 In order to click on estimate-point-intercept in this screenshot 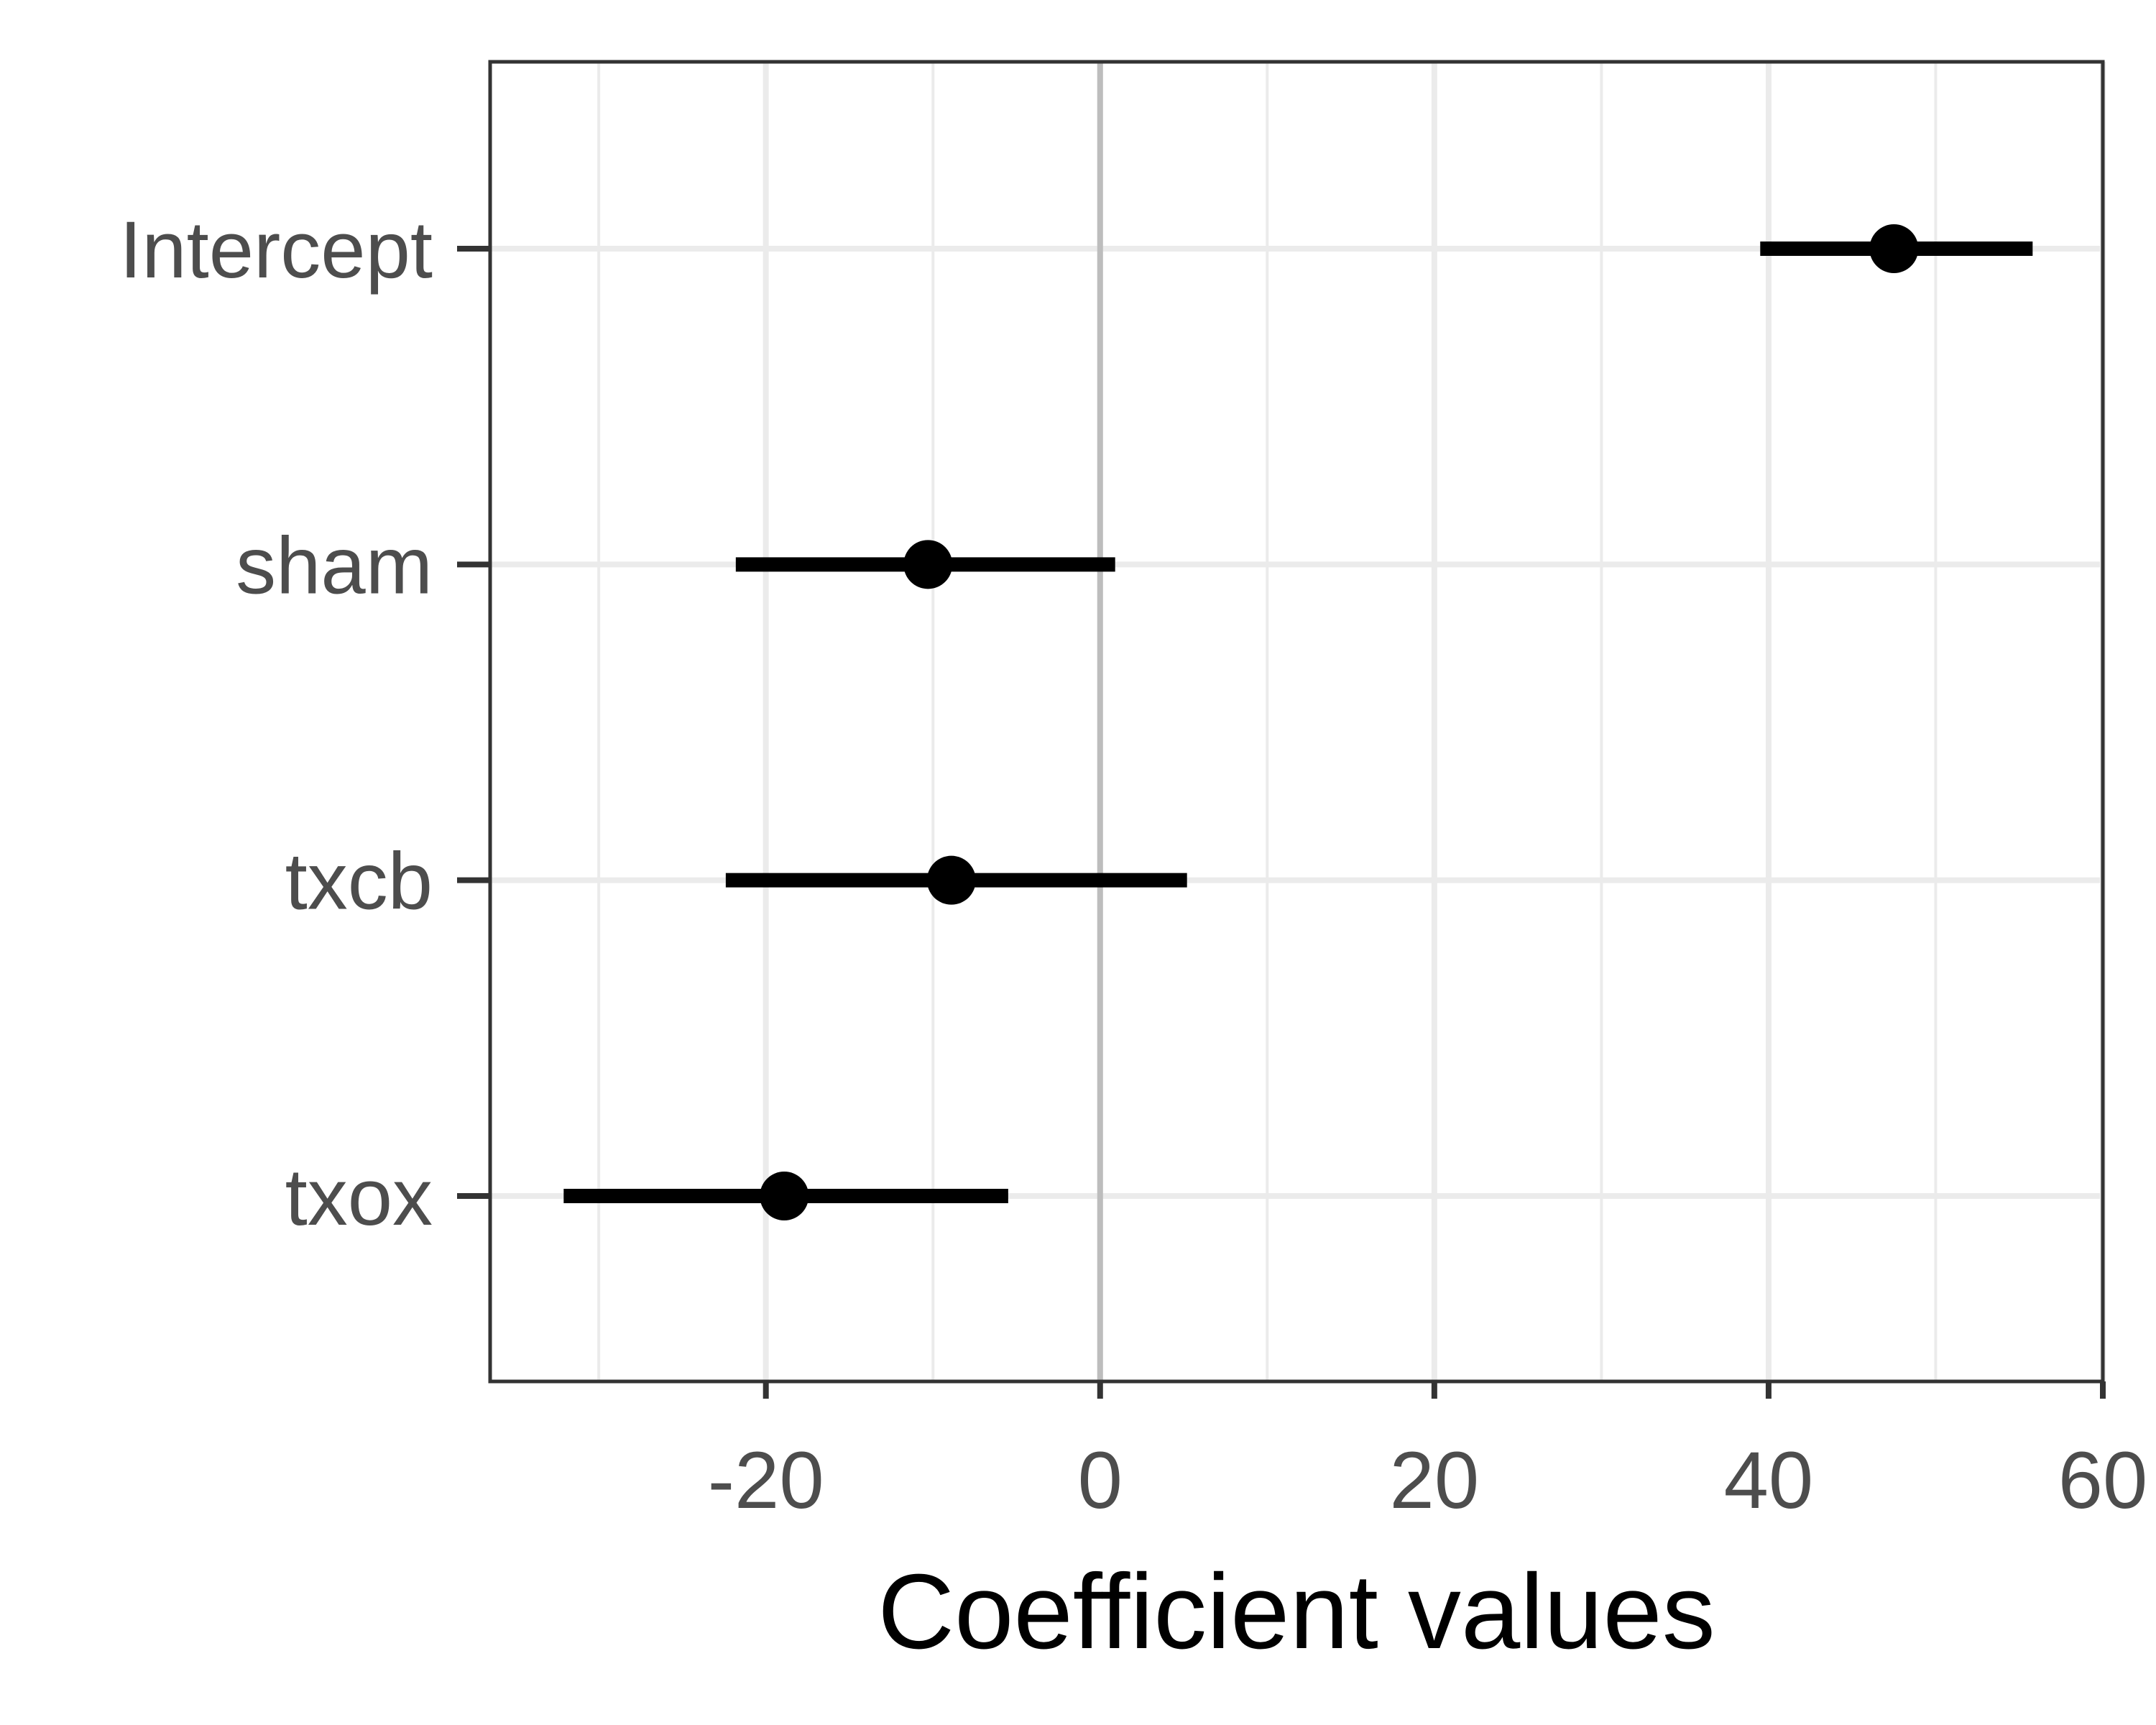, I will do `click(1894, 248)`.